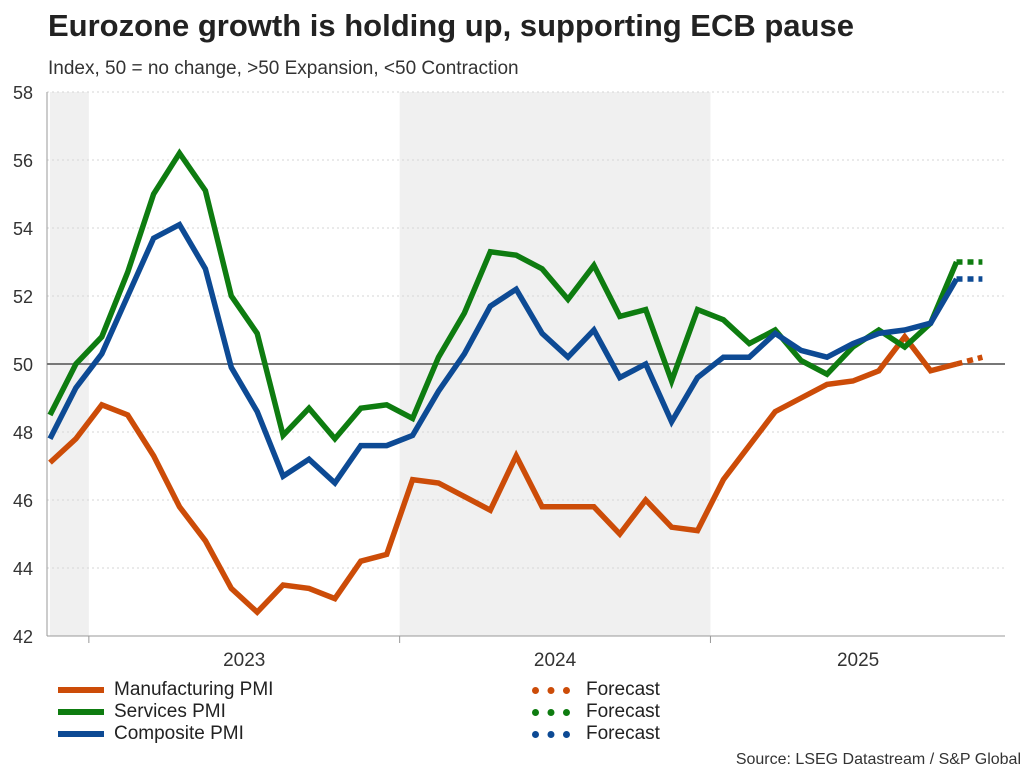 This screenshot has height=775, width=1033. I want to click on legend-services-forecast: Forecast, so click(596, 712).